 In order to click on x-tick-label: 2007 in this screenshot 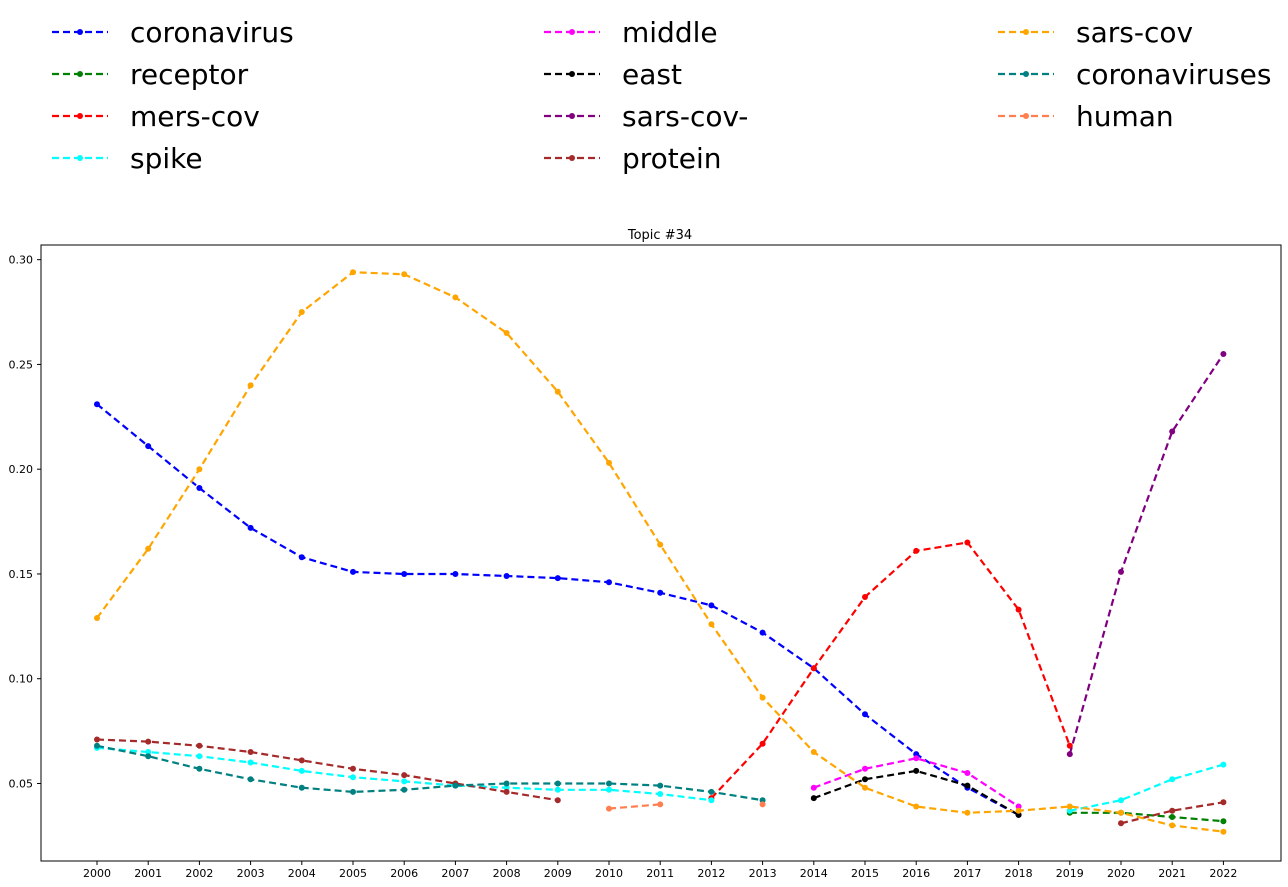, I will do `click(455, 873)`.